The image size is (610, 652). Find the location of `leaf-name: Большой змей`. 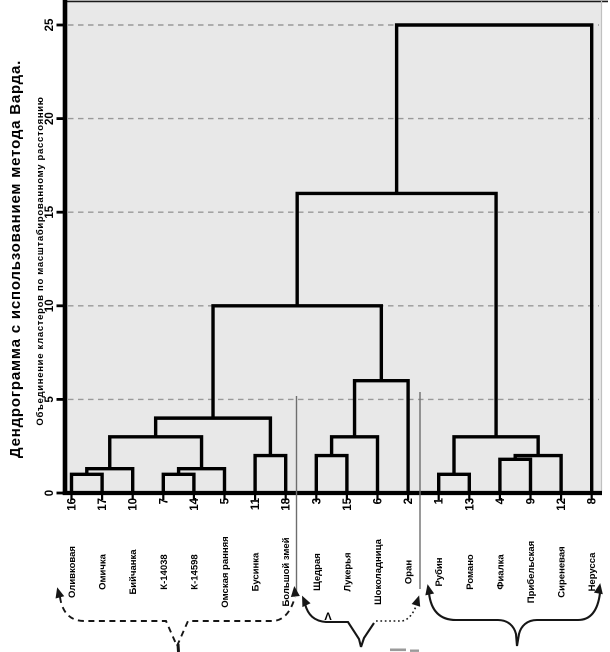

leaf-name: Большой змей is located at coordinates (286, 571).